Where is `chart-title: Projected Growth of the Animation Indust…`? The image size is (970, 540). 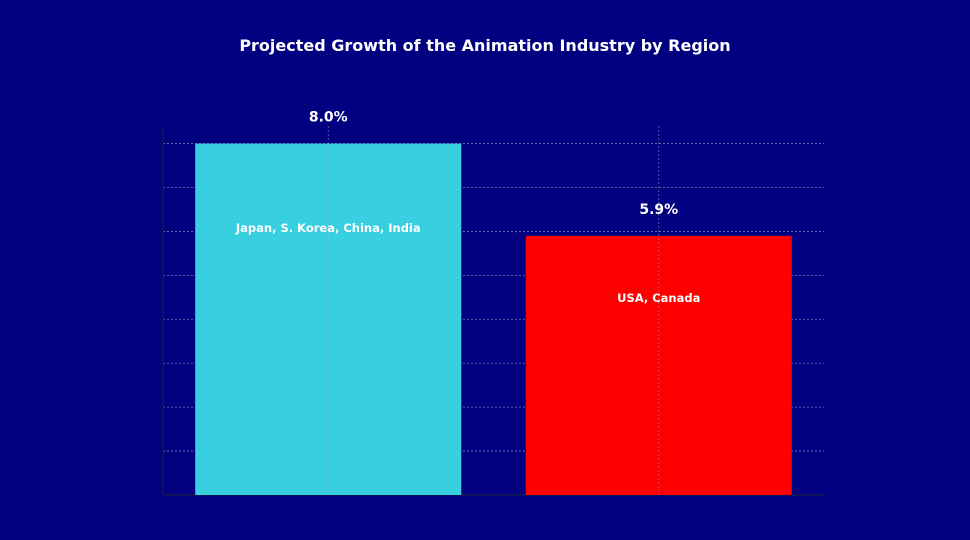 chart-title: Projected Growth of the Animation Indust… is located at coordinates (485, 45).